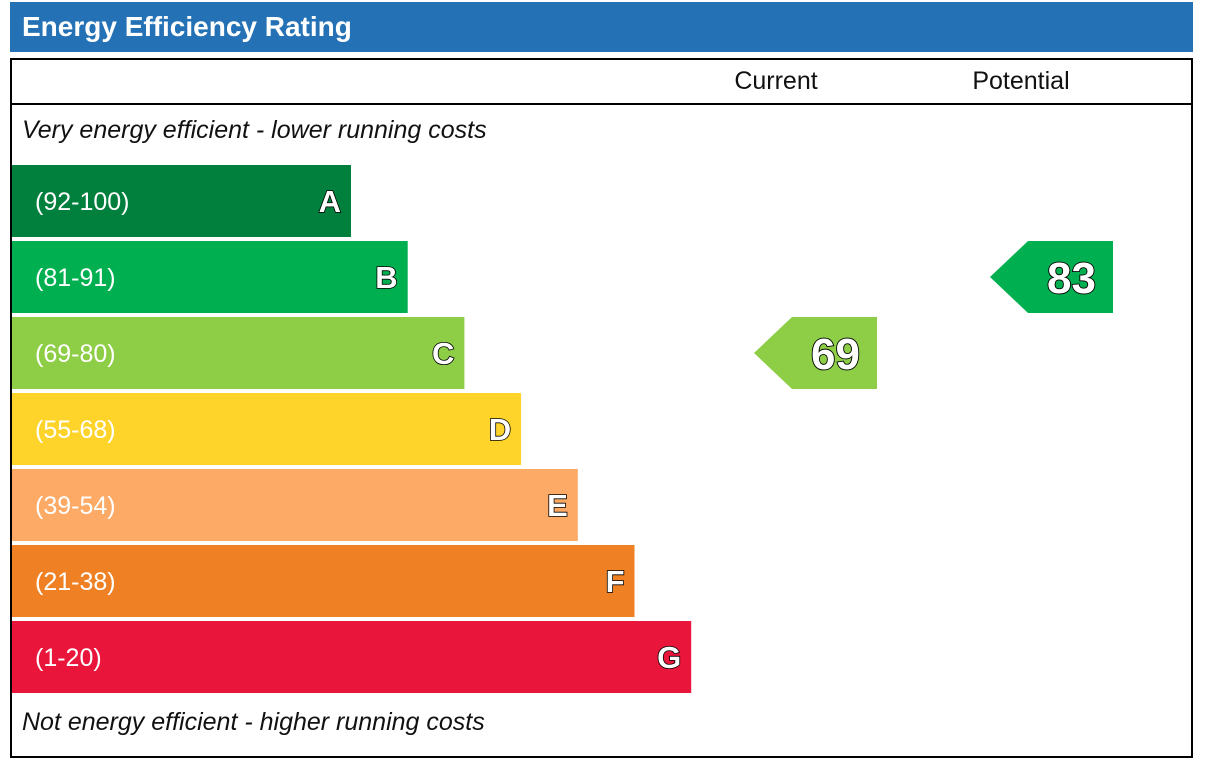  I want to click on band-range-e: (39-54), so click(75, 506).